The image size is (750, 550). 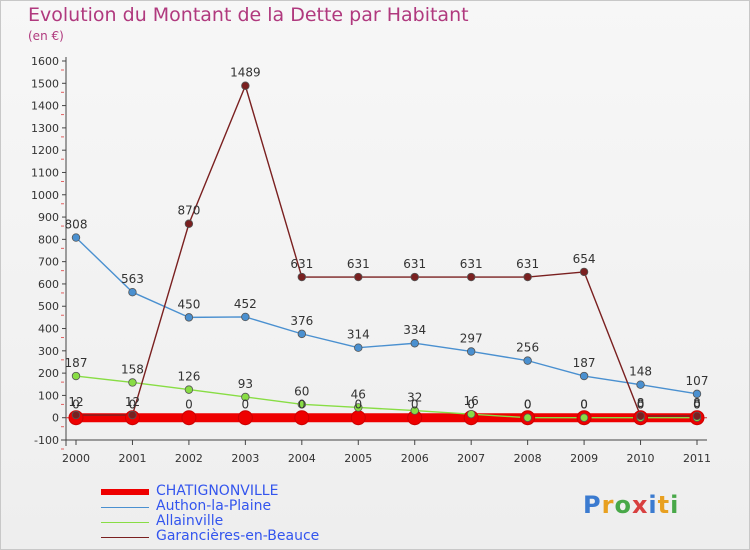 What do you see at coordinates (48, 284) in the screenshot?
I see `y-tick-label: 600` at bounding box center [48, 284].